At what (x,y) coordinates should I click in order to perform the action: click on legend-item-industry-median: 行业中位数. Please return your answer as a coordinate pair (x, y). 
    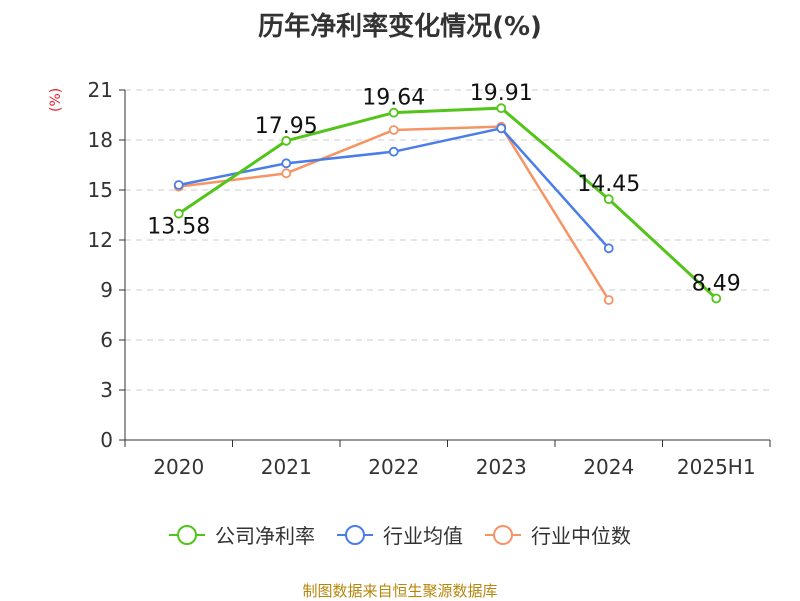
    Looking at the image, I should click on (558, 534).